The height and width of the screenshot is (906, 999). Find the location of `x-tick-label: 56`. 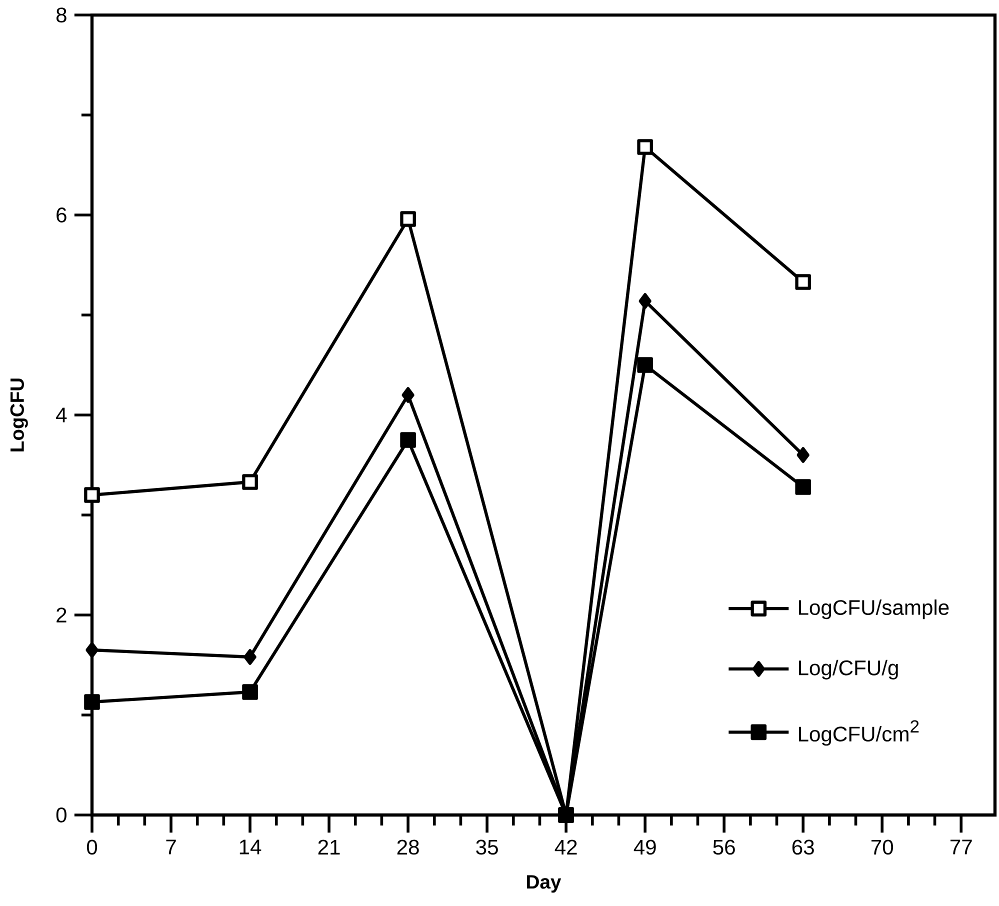

x-tick-label: 56 is located at coordinates (724, 847).